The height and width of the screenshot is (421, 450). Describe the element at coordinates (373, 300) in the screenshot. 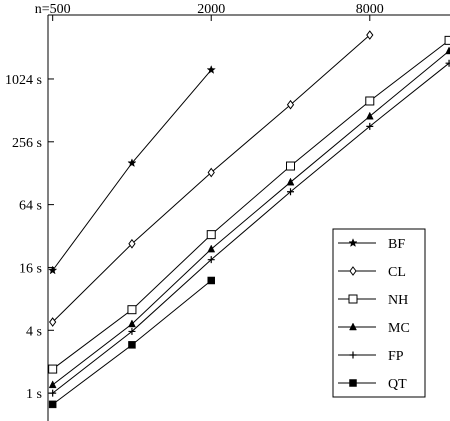

I see `legend-item-nh: NH` at that location.